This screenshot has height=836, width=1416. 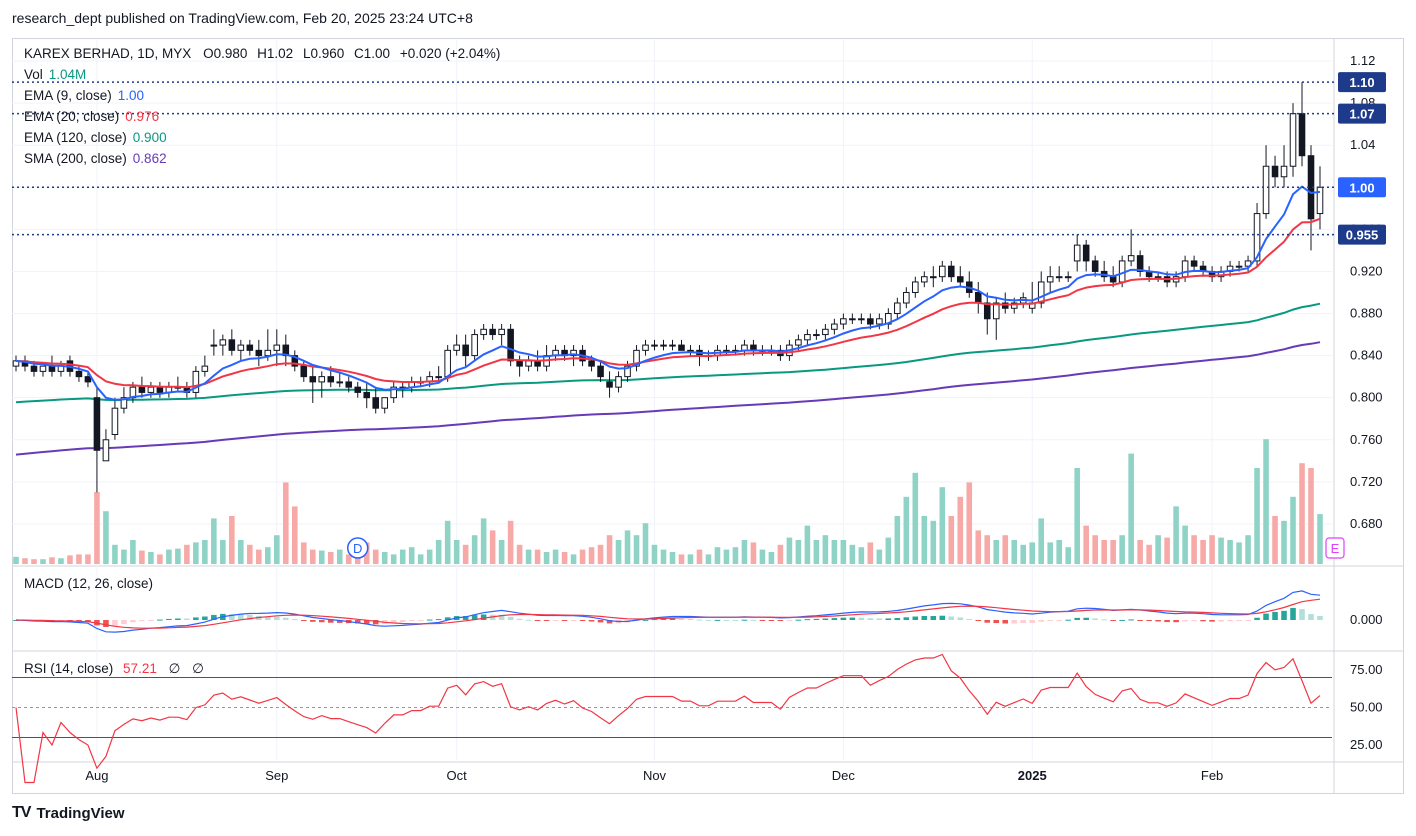 I want to click on rsi-extra-1: ∅, so click(x=174, y=668).